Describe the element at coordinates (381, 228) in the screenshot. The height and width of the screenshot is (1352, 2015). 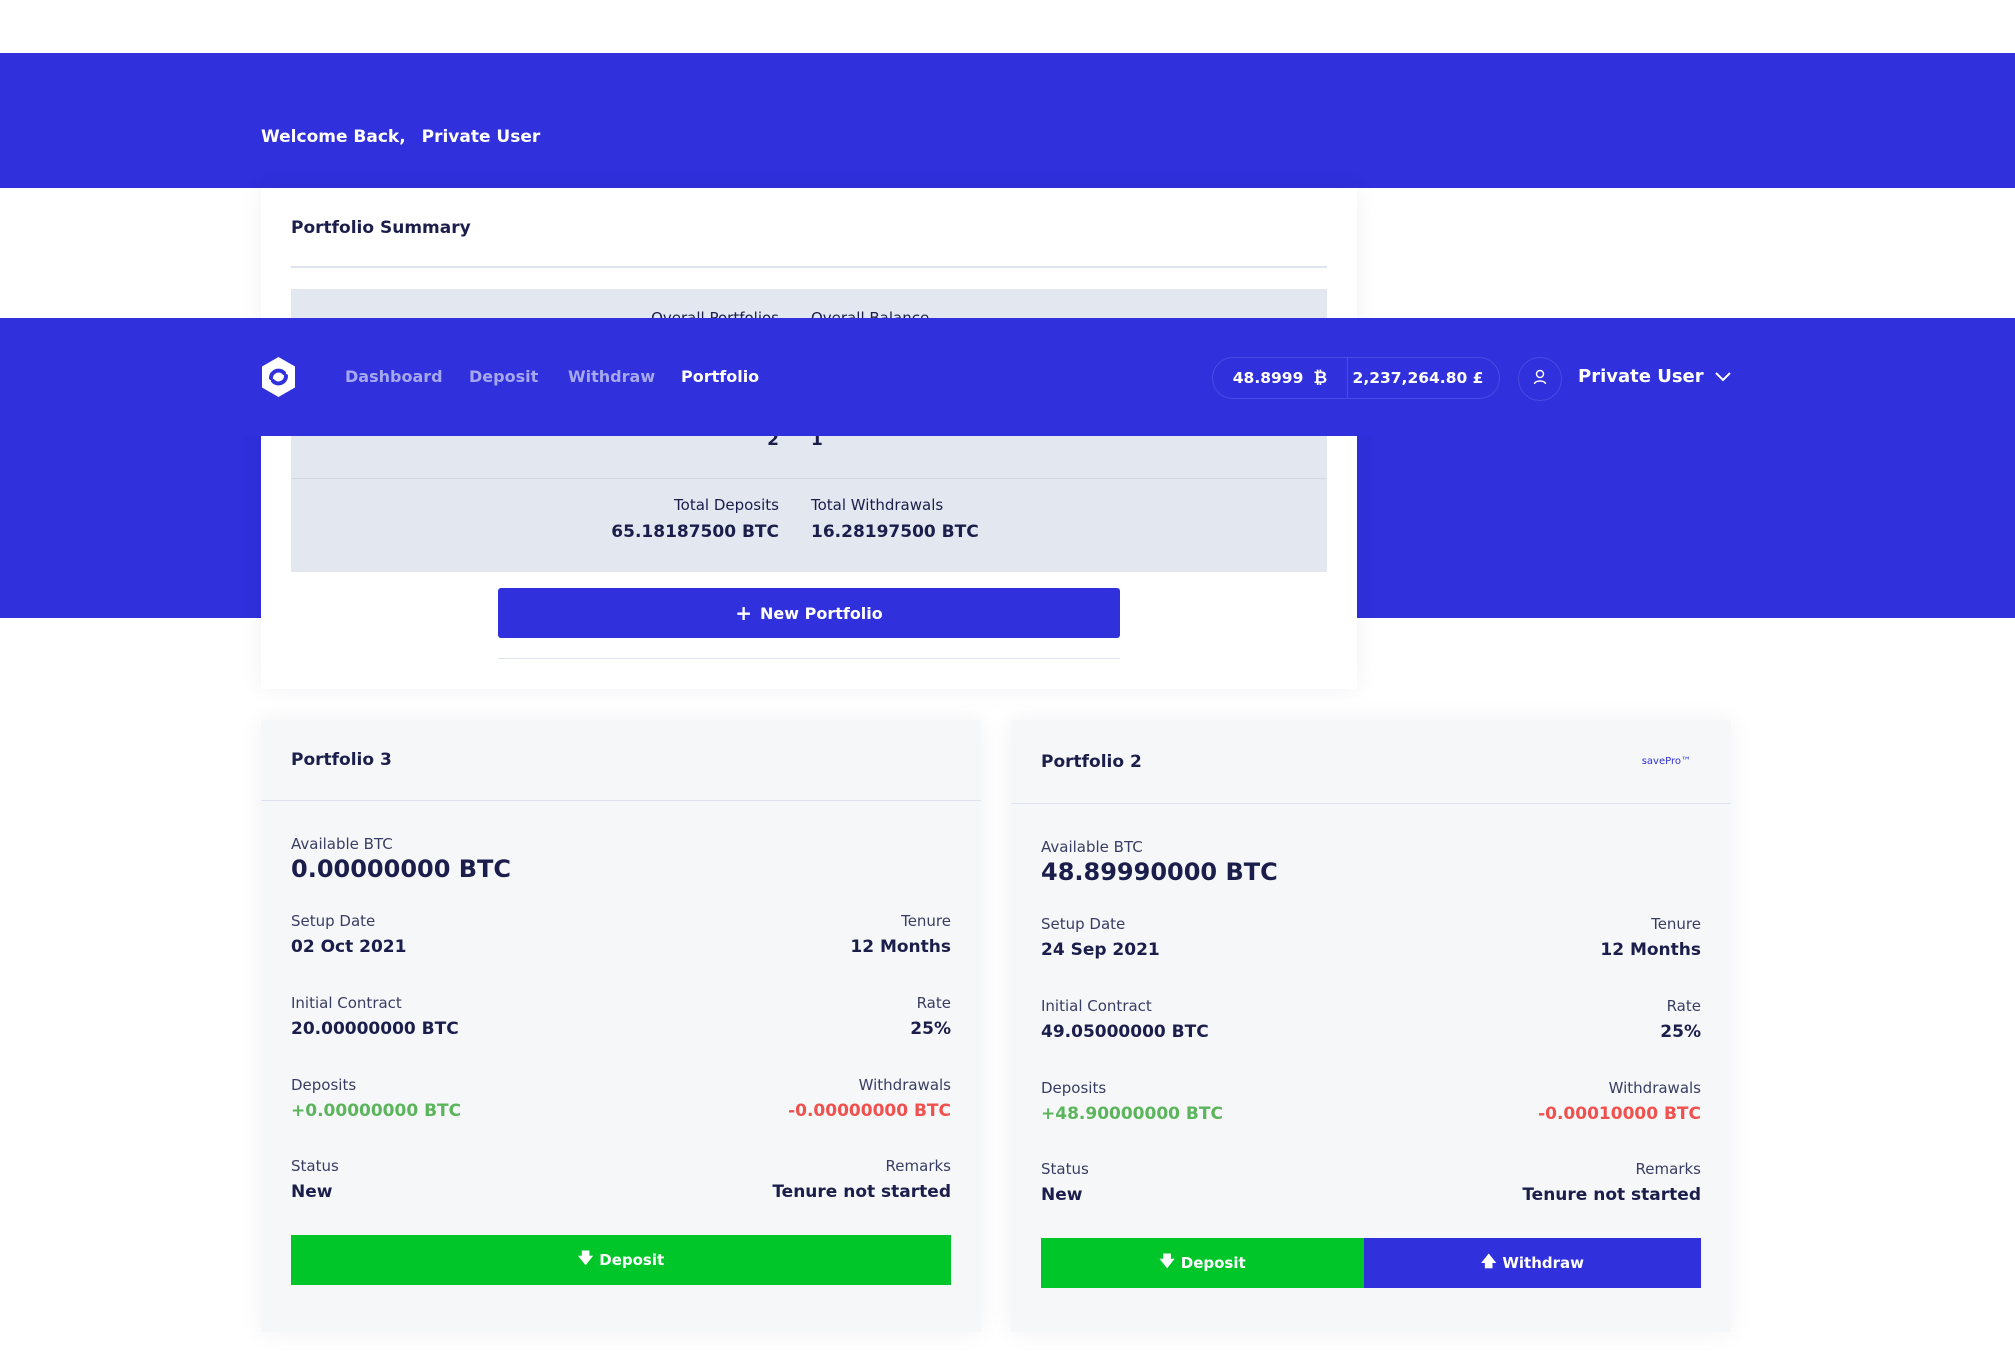
I see `summary-title: Portfolio Summary` at that location.